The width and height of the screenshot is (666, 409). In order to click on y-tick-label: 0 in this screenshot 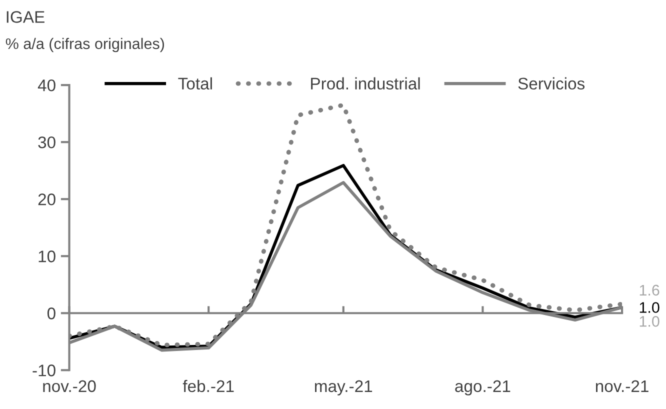, I will do `click(51, 314)`.